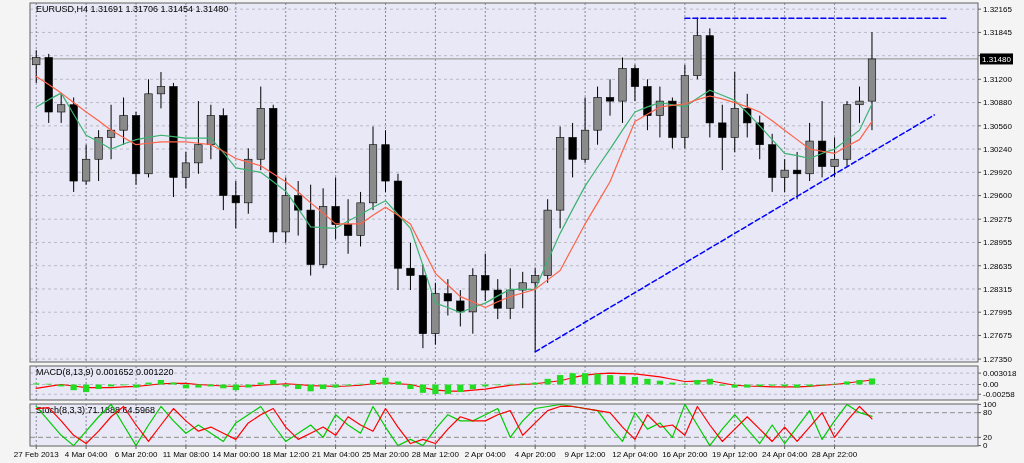  I want to click on y-tick-label: 1.30880, so click(998, 103).